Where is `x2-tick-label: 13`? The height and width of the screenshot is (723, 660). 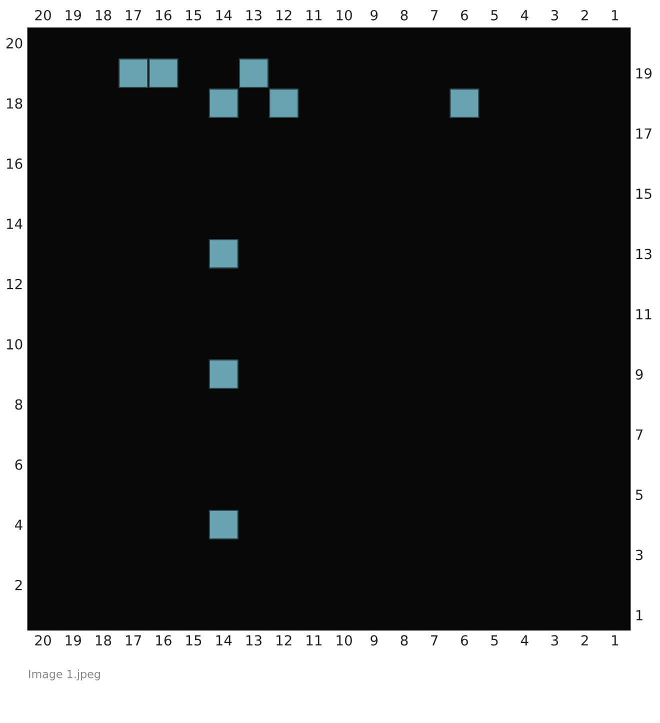 x2-tick-label: 13 is located at coordinates (254, 15).